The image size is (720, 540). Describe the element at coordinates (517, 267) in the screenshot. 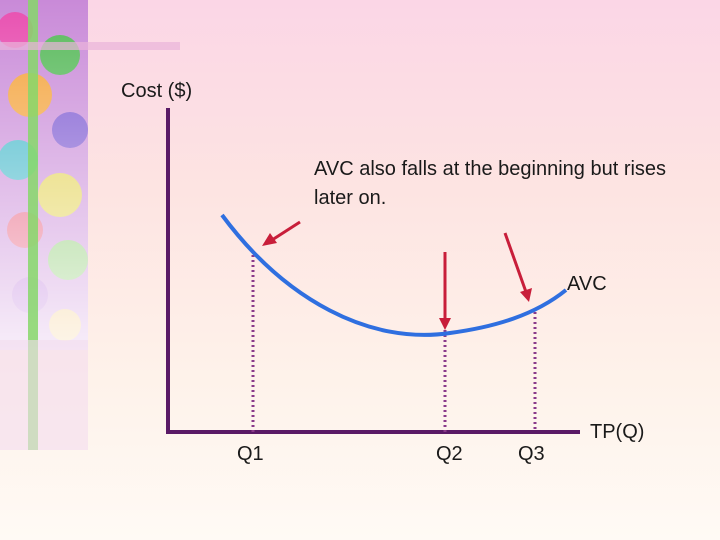

I see `arrow-right` at that location.